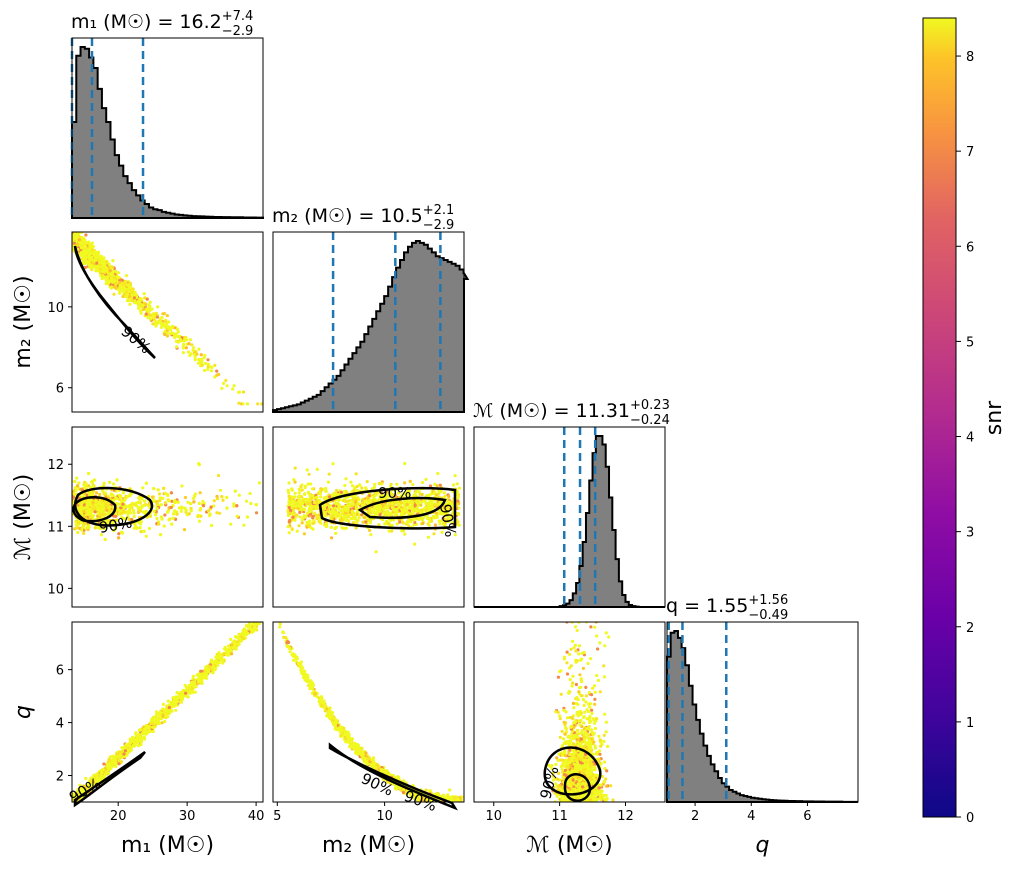  Describe the element at coordinates (167, 132) in the screenshot. I see `histogram-bars-m1` at that location.